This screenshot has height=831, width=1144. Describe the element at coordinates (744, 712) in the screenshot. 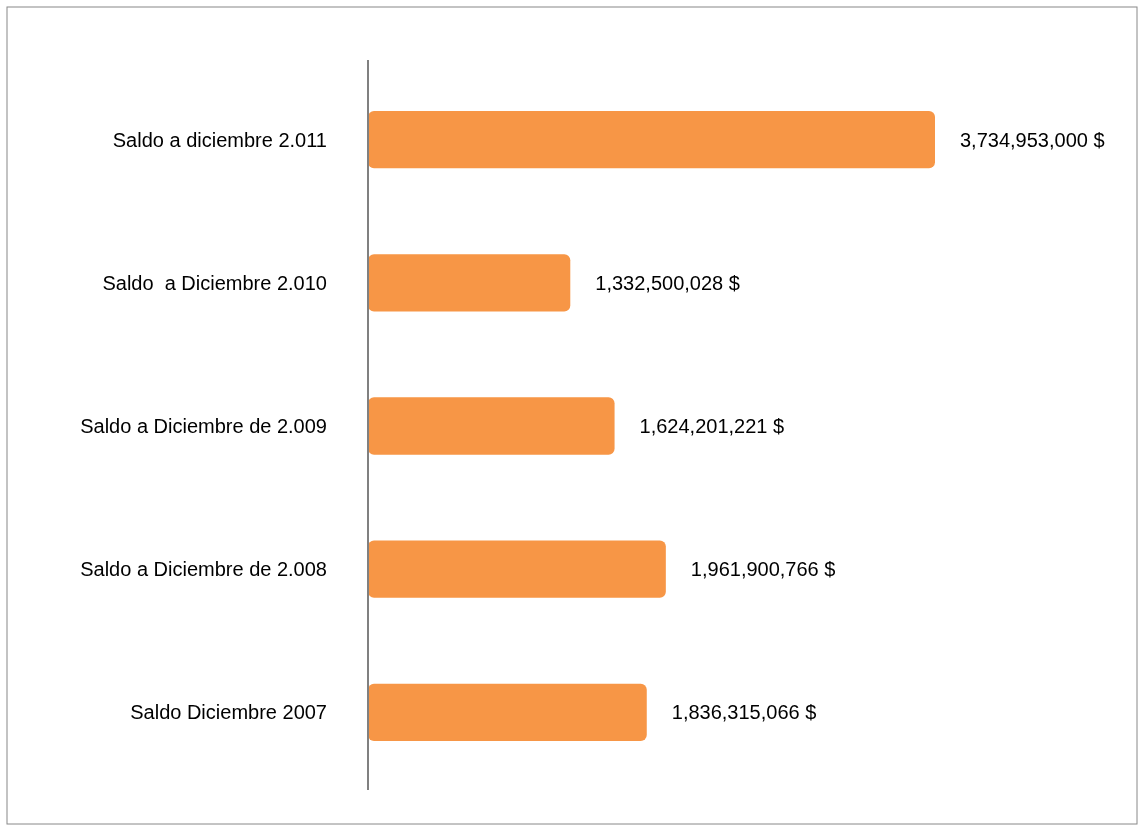

I see `data-label: 1,836,315,066 $` at that location.